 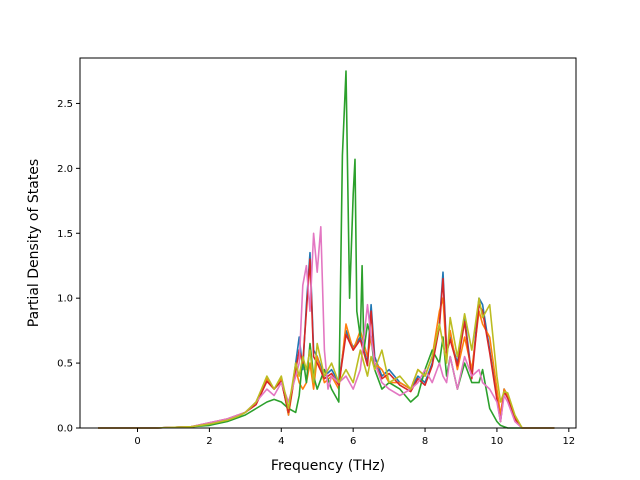 What do you see at coordinates (353, 441) in the screenshot?
I see `x-tick-label: 6` at bounding box center [353, 441].